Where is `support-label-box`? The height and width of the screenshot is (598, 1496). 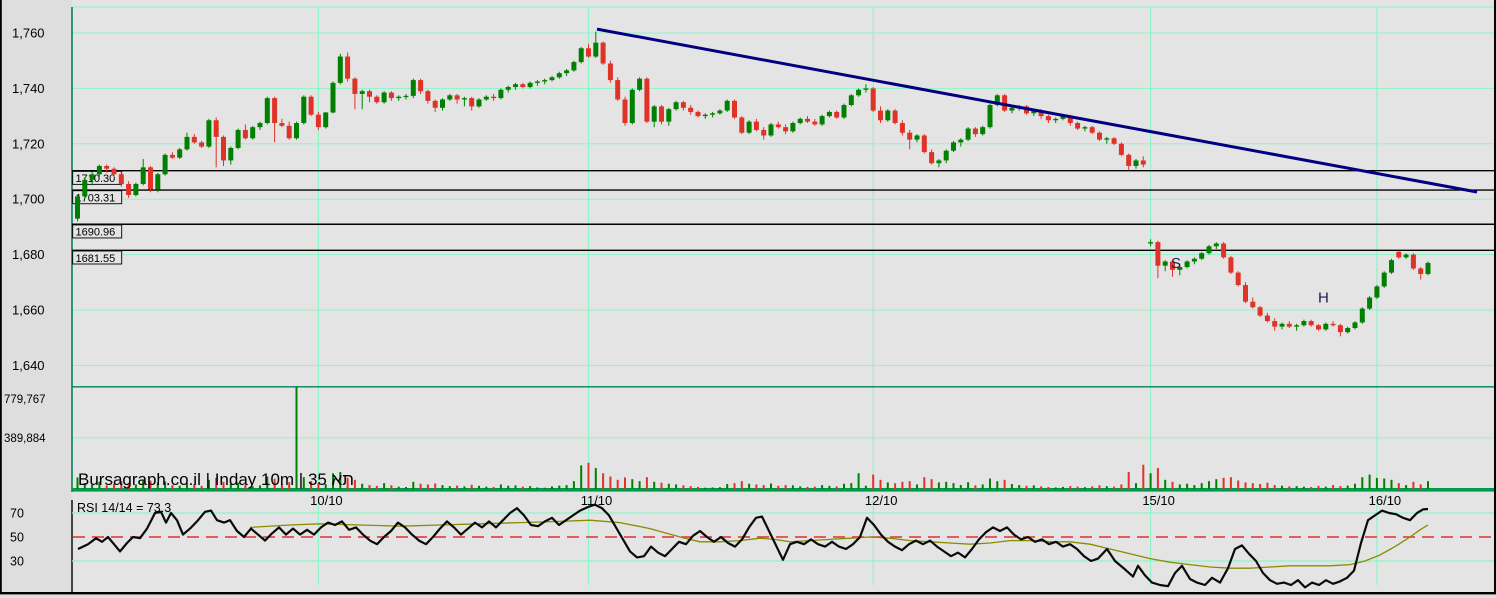
support-label-box is located at coordinates (97, 257).